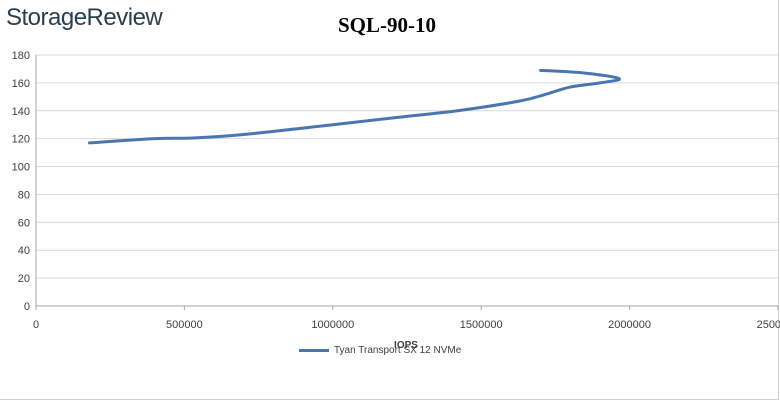  Describe the element at coordinates (21, 84) in the screenshot. I see `y-tick-label: 160` at that location.